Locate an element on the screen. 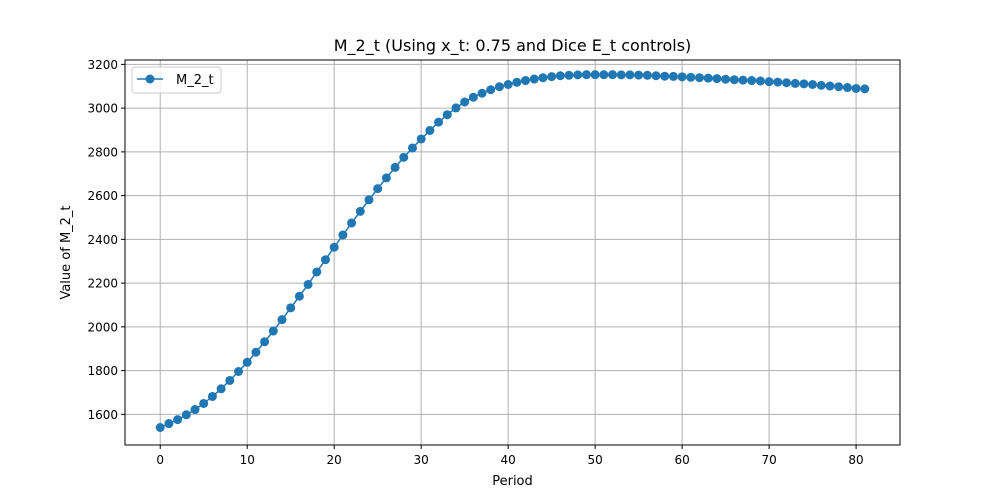  y-axis-label: Value of M_2_t is located at coordinates (66, 252).